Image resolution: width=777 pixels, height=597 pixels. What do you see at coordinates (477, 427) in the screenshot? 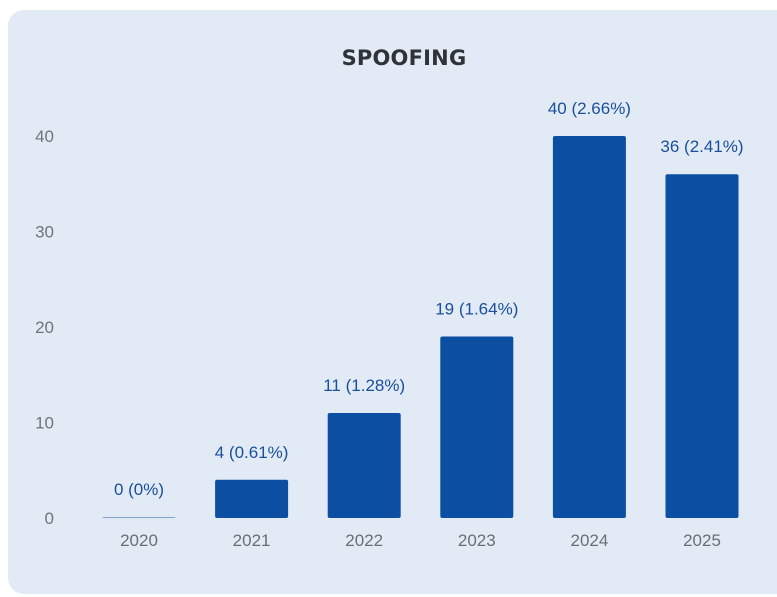
I see `bar-2023` at bounding box center [477, 427].